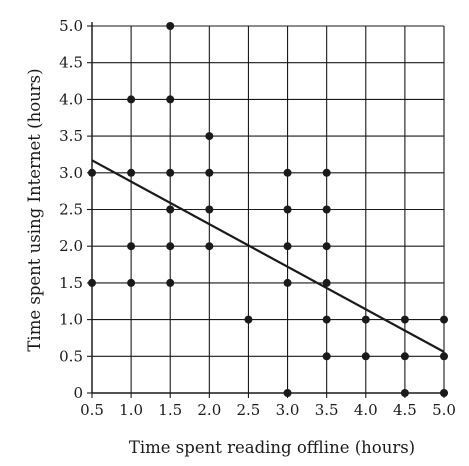 This screenshot has height=466, width=469. Describe the element at coordinates (405, 410) in the screenshot. I see `x-tick-label: 4.5` at that location.